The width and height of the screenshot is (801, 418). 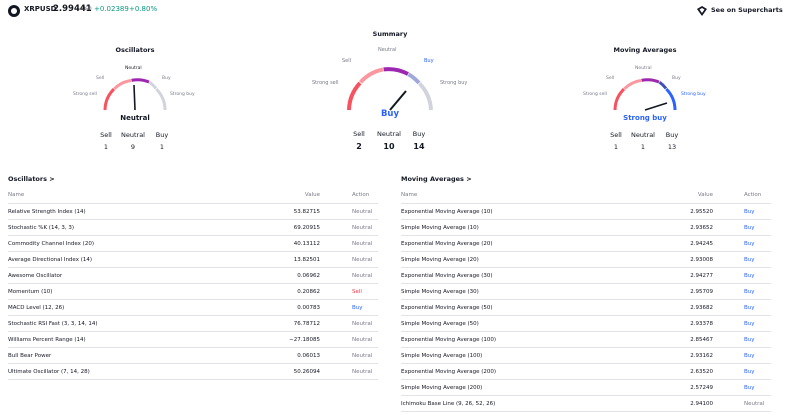 What do you see at coordinates (672, 141) in the screenshot?
I see `ma-buy-count: Buy 13` at bounding box center [672, 141].